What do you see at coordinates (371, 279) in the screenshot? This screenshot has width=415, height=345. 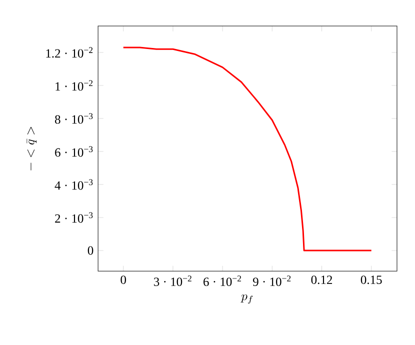 I see `x-tick-label: 0.15` at bounding box center [371, 279].